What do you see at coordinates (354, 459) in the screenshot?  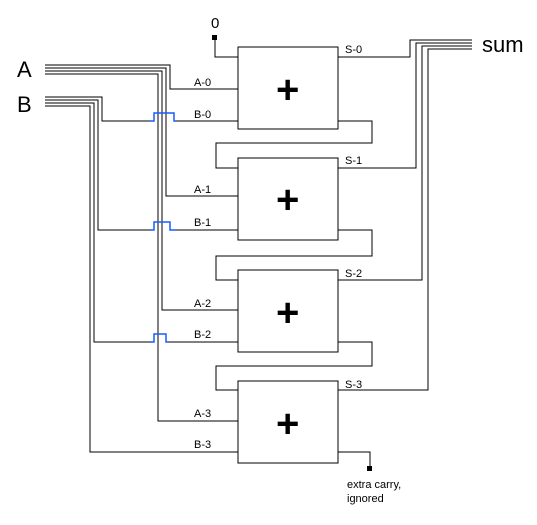 I see `carry-out-wire` at bounding box center [354, 459].